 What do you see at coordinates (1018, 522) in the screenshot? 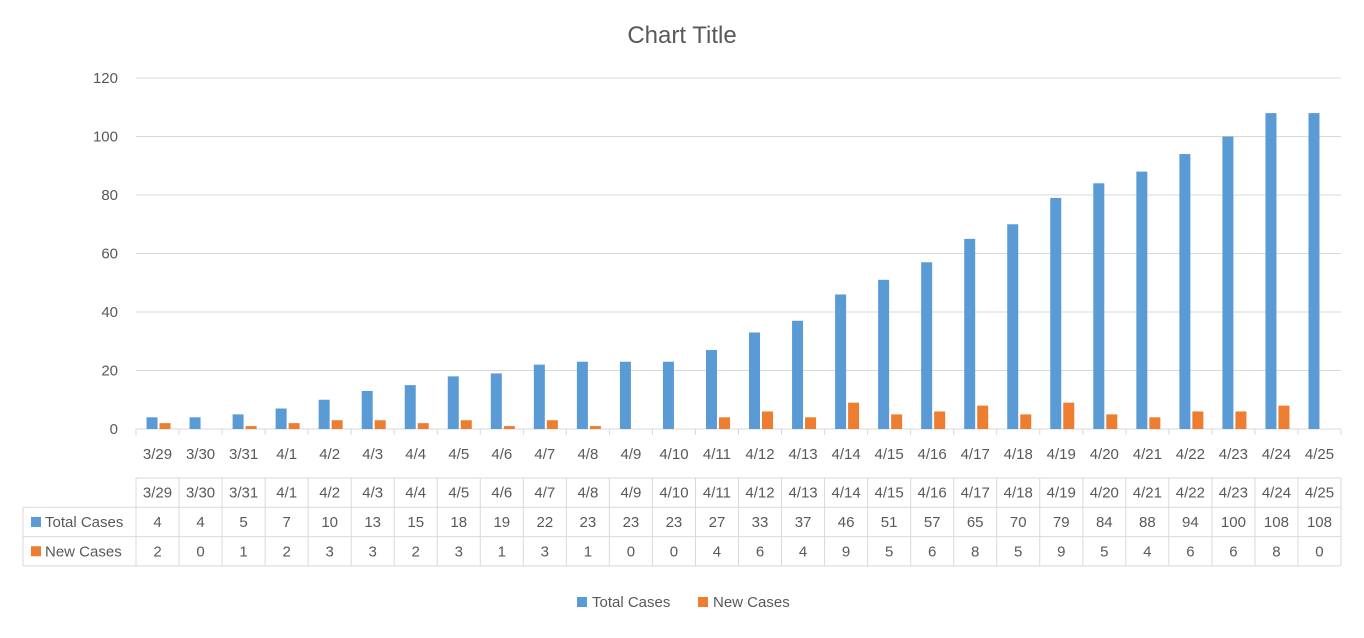
I see `table-cell: 70` at bounding box center [1018, 522].